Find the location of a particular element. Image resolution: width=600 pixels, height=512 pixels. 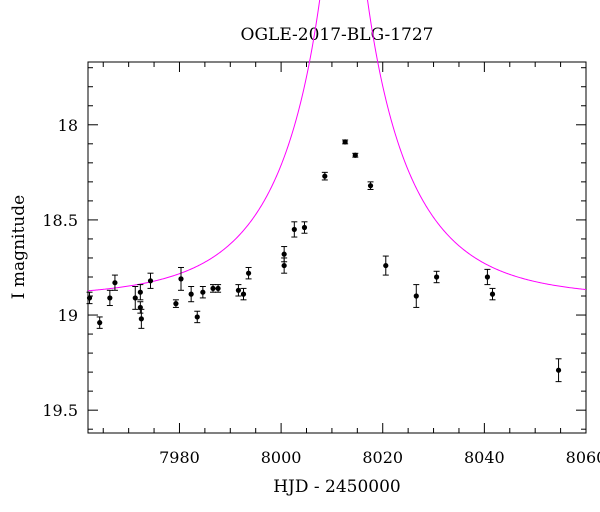

y-tick-label: 19 is located at coordinates (68, 315).